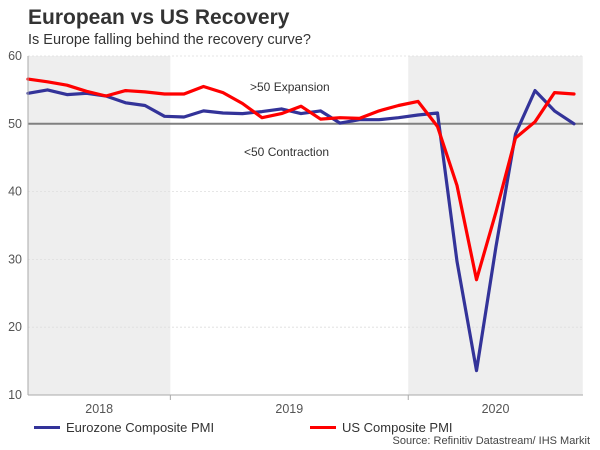  Describe the element at coordinates (496, 409) in the screenshot. I see `x-tick-label: 2020` at that location.